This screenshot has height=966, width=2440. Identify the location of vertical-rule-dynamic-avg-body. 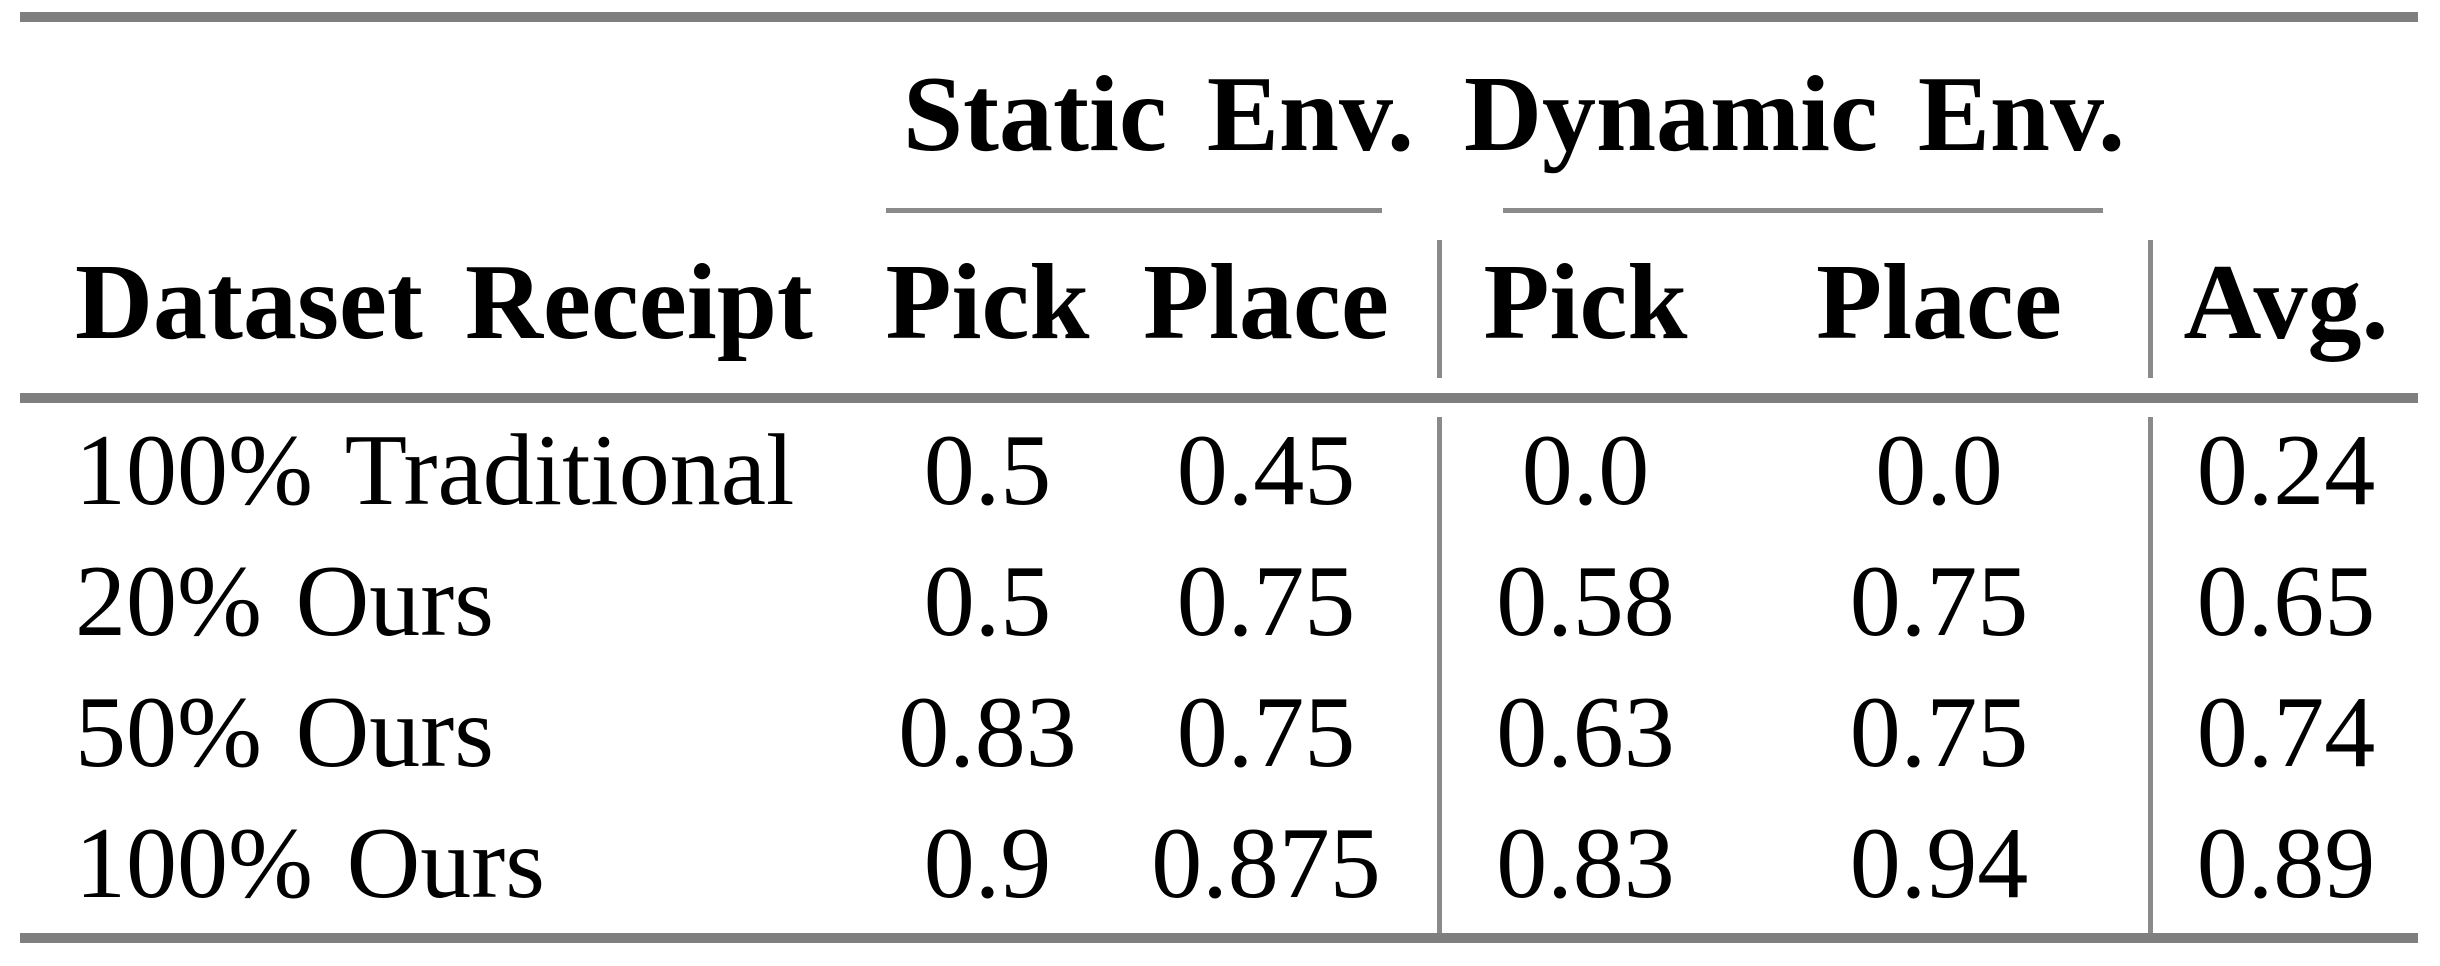
(2150, 675).